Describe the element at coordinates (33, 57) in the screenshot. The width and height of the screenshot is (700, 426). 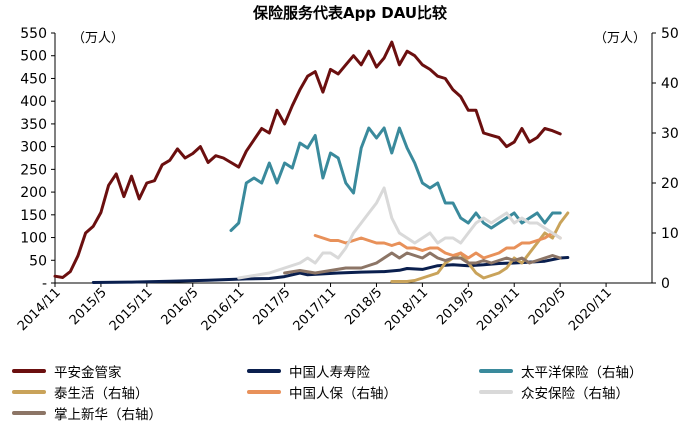
I see `left-tick-label: 500` at that location.